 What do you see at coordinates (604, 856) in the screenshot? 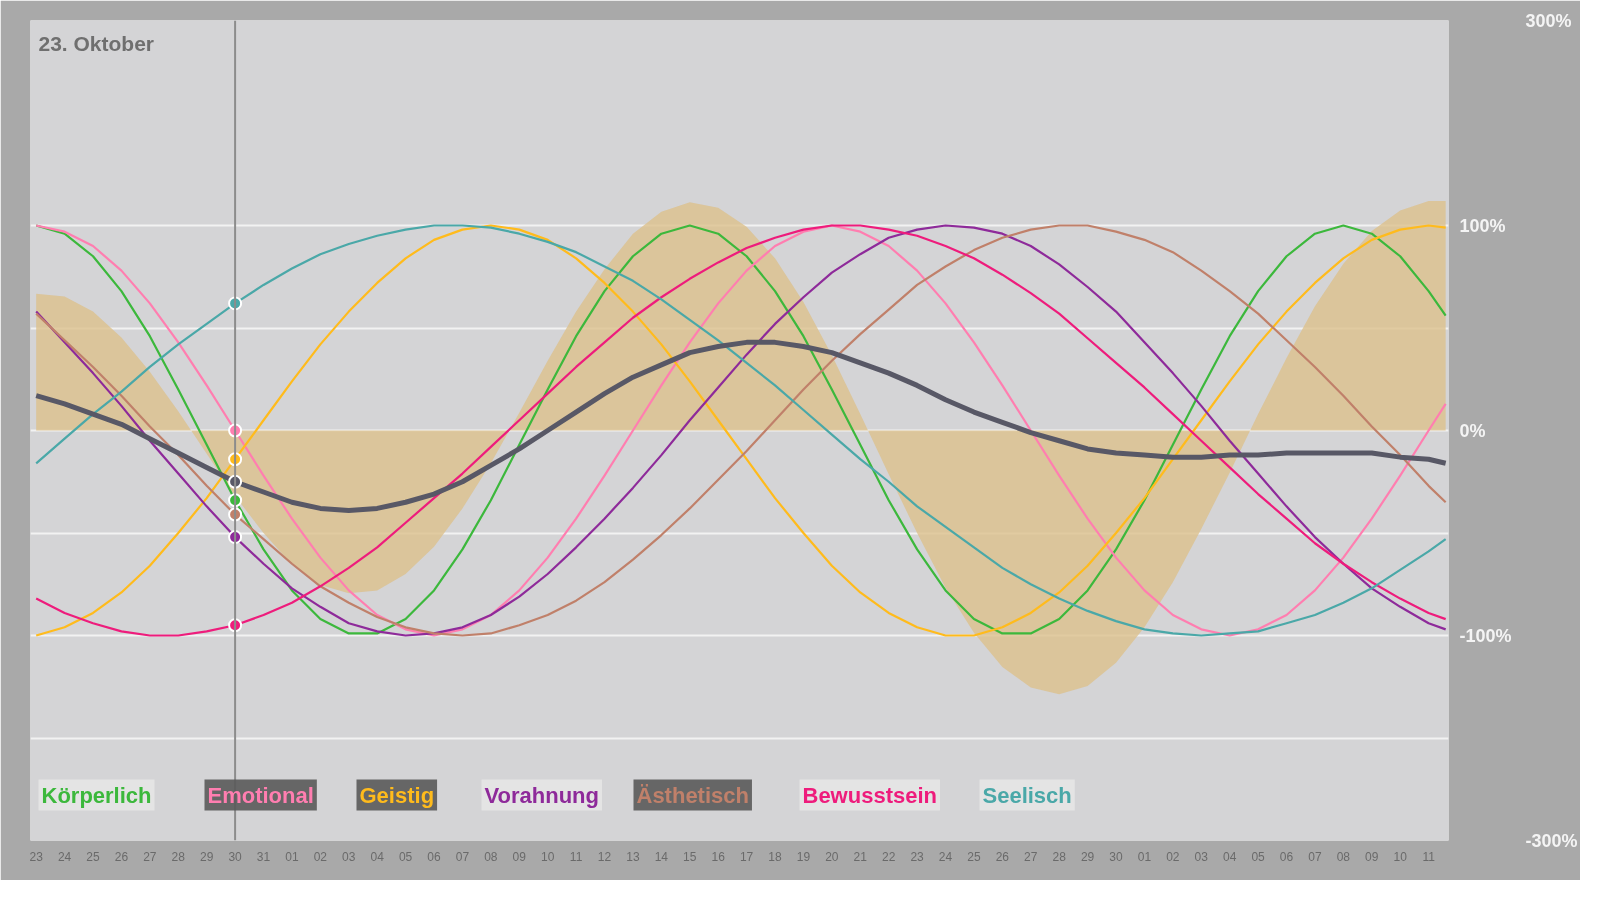
I see `x-tick-label: 12` at bounding box center [604, 856].